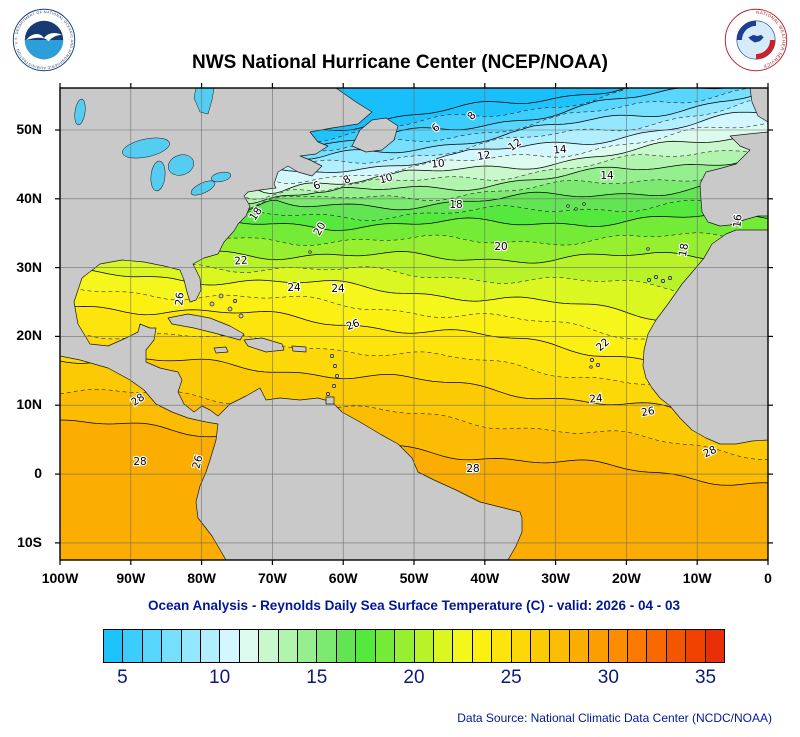  What do you see at coordinates (555, 578) in the screenshot?
I see `x-axis-label: 30W` at bounding box center [555, 578].